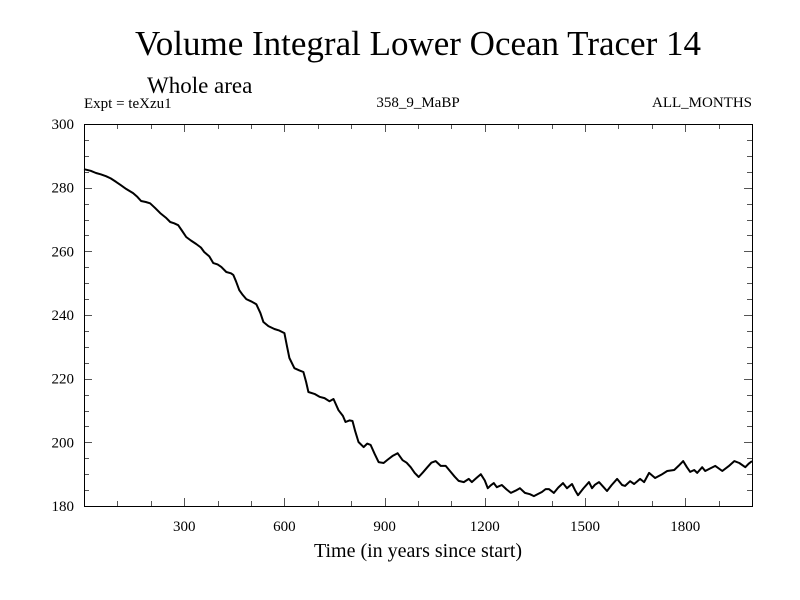 The height and width of the screenshot is (600, 800). Describe the element at coordinates (284, 527) in the screenshot. I see `x-tick-label: 600` at that location.